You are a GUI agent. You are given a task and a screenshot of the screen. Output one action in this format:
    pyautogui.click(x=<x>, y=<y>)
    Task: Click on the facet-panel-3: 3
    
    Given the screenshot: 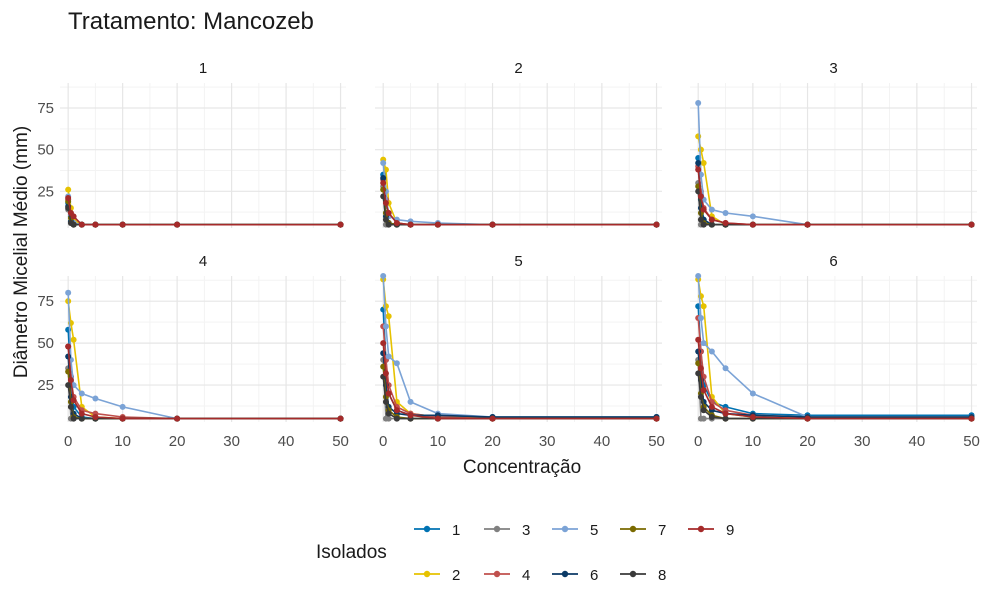 What is the action you would take?
    pyautogui.click(x=833, y=144)
    